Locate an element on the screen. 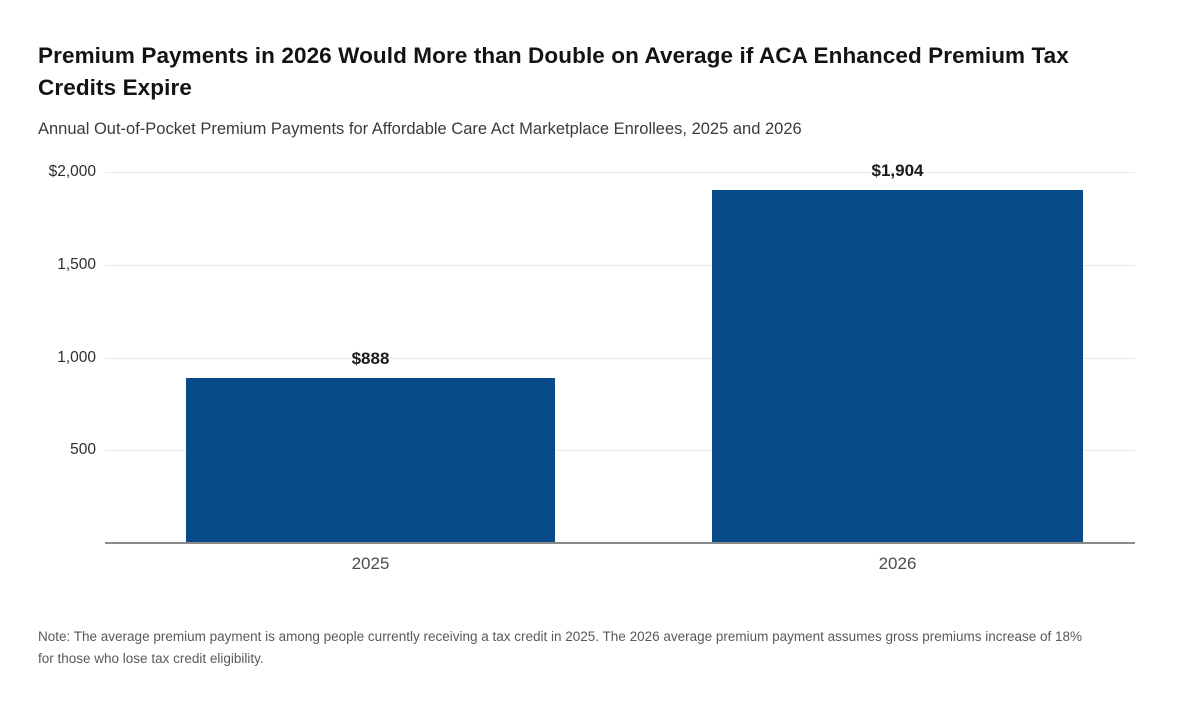 The image size is (1200, 705). y-tick-label: 1,000 is located at coordinates (76, 357).